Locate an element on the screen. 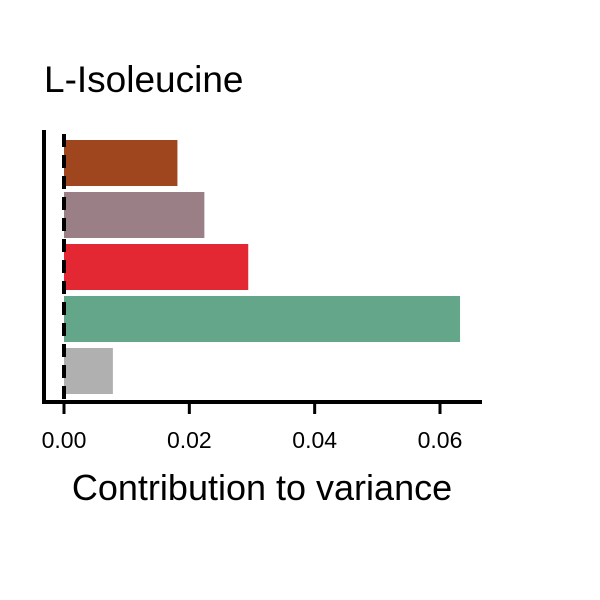 The height and width of the screenshot is (600, 600). chart-title: L-Isoleucine is located at coordinates (144, 79).